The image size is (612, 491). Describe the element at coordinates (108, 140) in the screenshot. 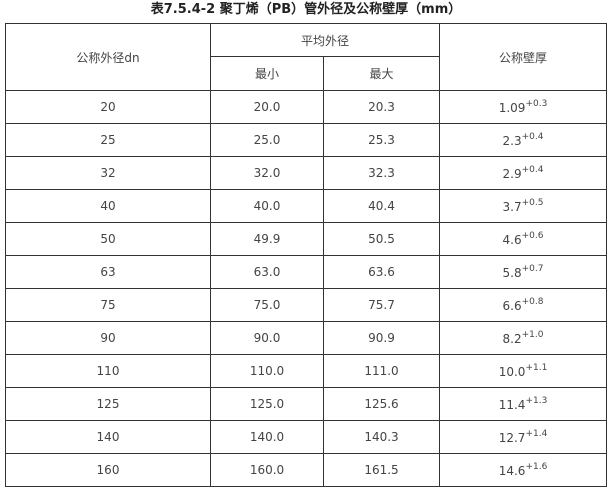

I see `cell-dn: 25` at that location.